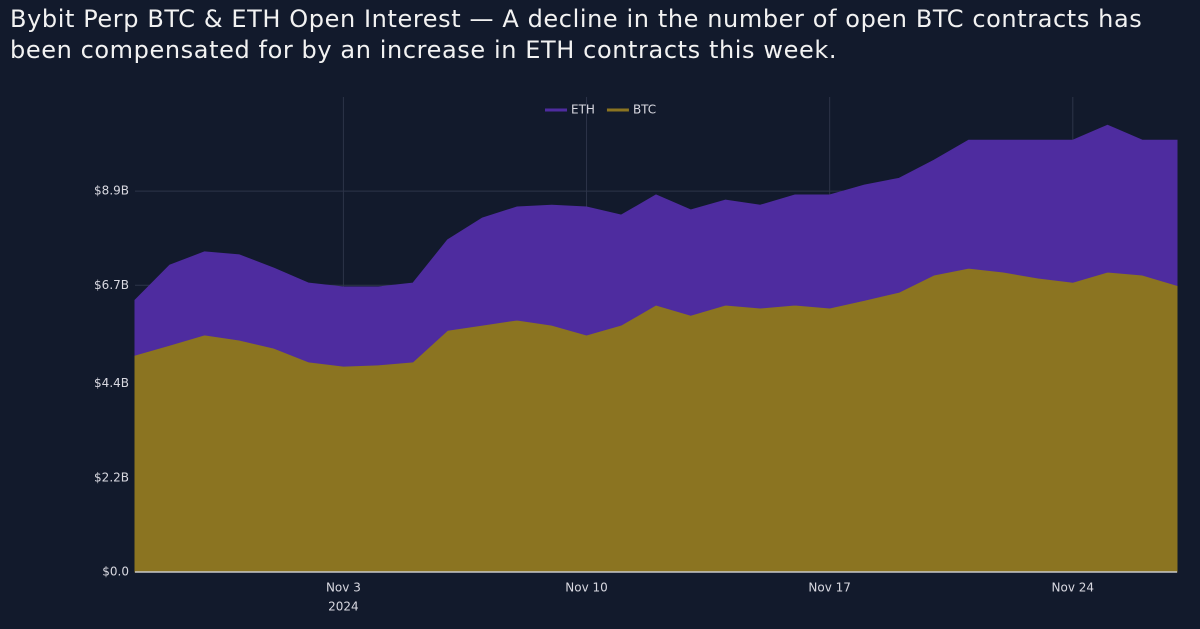 The height and width of the screenshot is (629, 1200). What do you see at coordinates (644, 110) in the screenshot?
I see `legend-label: BTC` at bounding box center [644, 110].